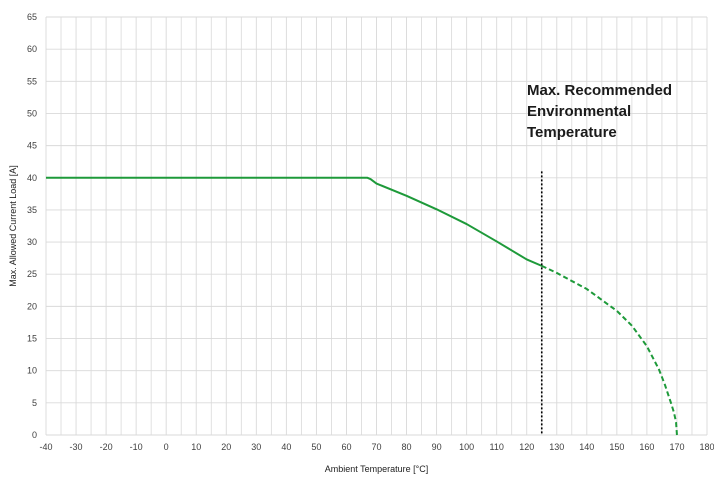 This screenshot has height=477, width=714. What do you see at coordinates (196, 447) in the screenshot?
I see `x-tick-label: 10` at bounding box center [196, 447].